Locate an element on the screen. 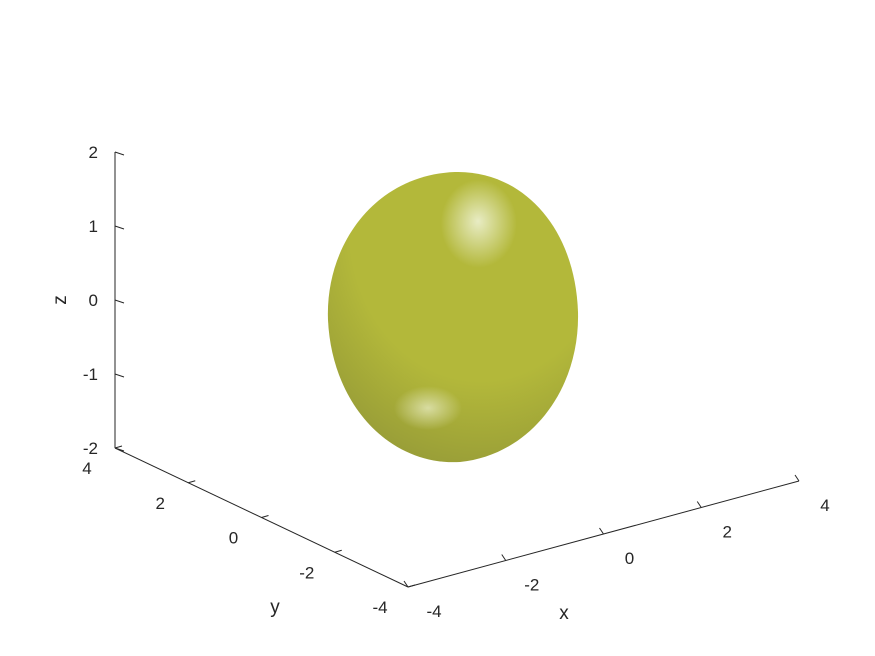 The width and height of the screenshot is (875, 656). x-tick-label: -2 is located at coordinates (531, 585).